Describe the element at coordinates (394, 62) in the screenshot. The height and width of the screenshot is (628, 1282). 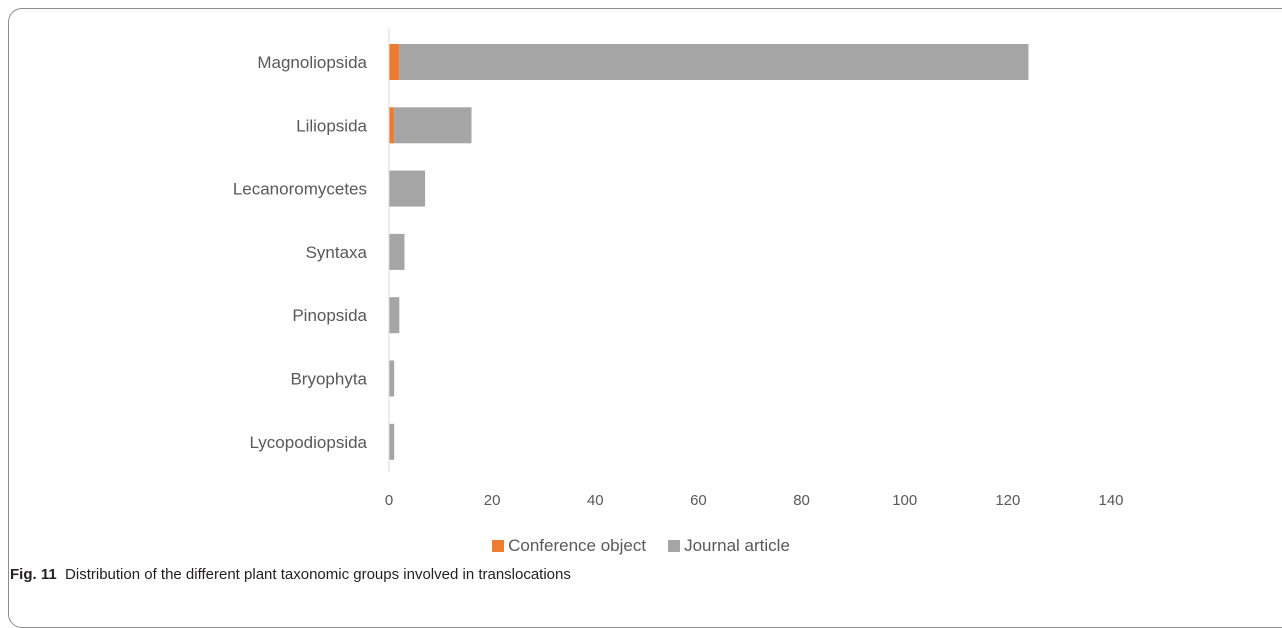
I see `bar-conference-magnoliopsida` at that location.